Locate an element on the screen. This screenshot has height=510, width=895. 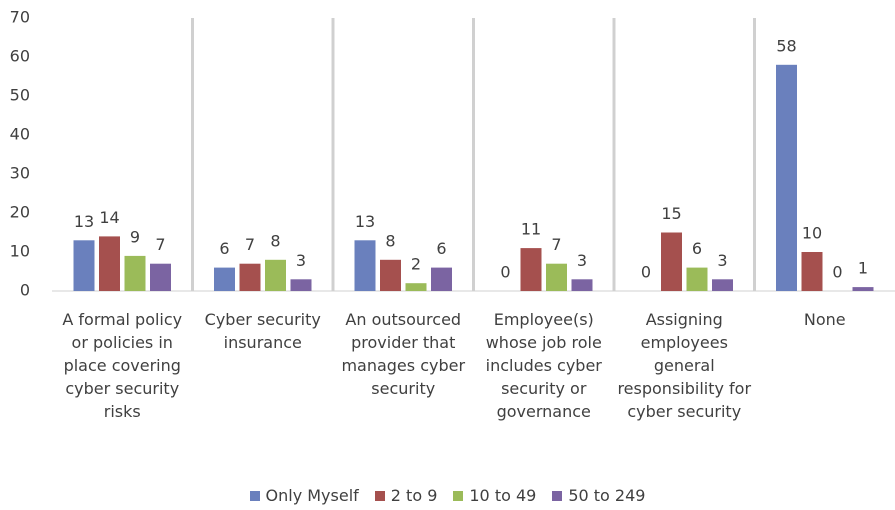
y-tick-label: 50 is located at coordinates (20, 95).